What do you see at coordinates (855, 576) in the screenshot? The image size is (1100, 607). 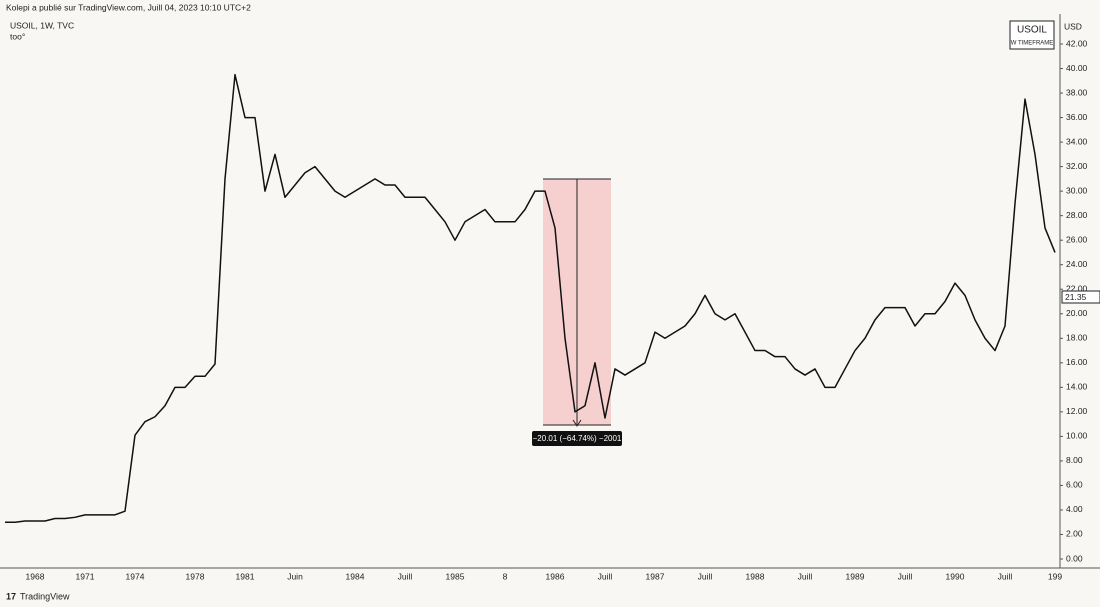 I see `x-tick-label: 1989` at bounding box center [855, 576].